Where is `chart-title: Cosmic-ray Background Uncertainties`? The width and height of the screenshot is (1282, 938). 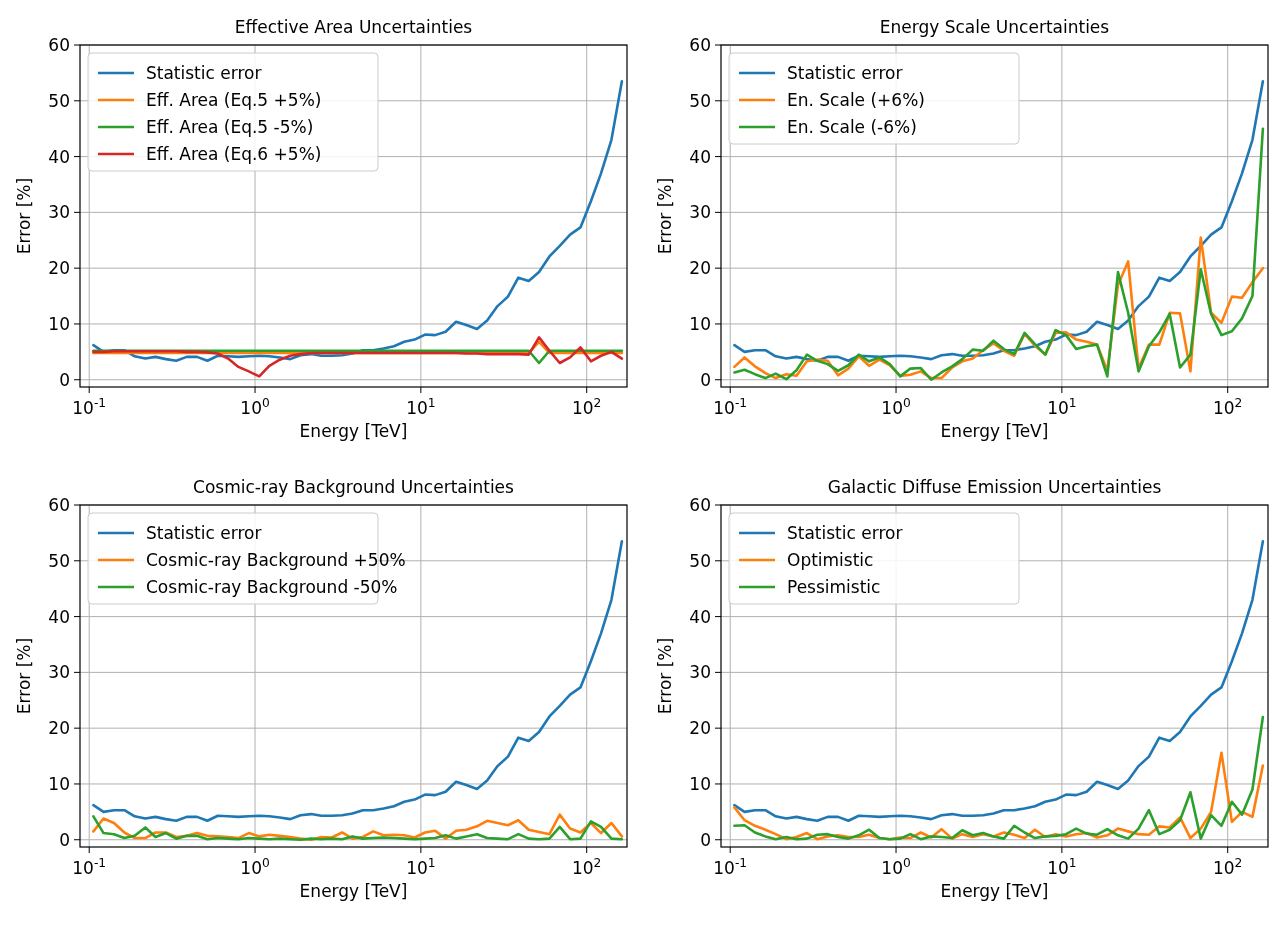
chart-title: Cosmic-ray Background Uncertainties is located at coordinates (354, 487).